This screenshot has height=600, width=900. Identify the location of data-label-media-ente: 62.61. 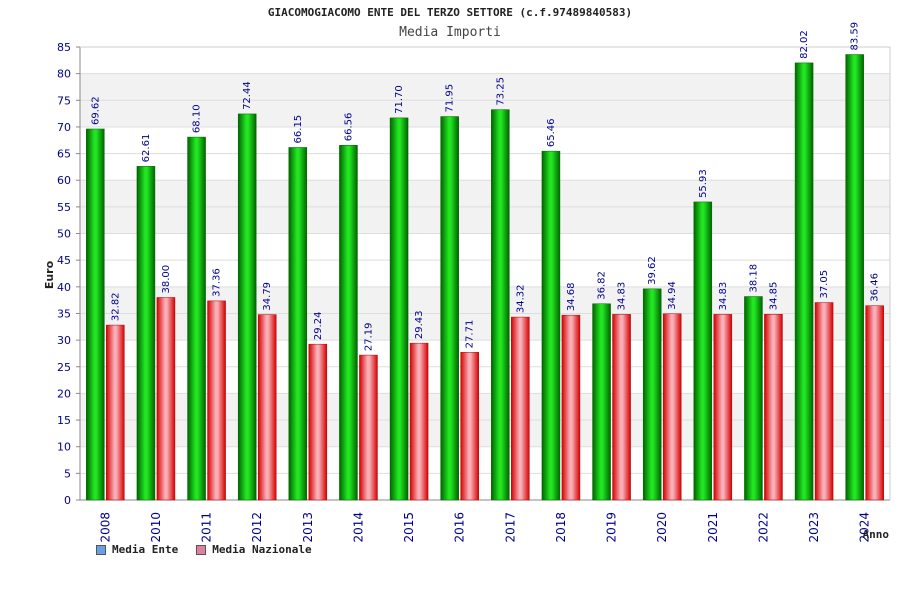
(146, 148).